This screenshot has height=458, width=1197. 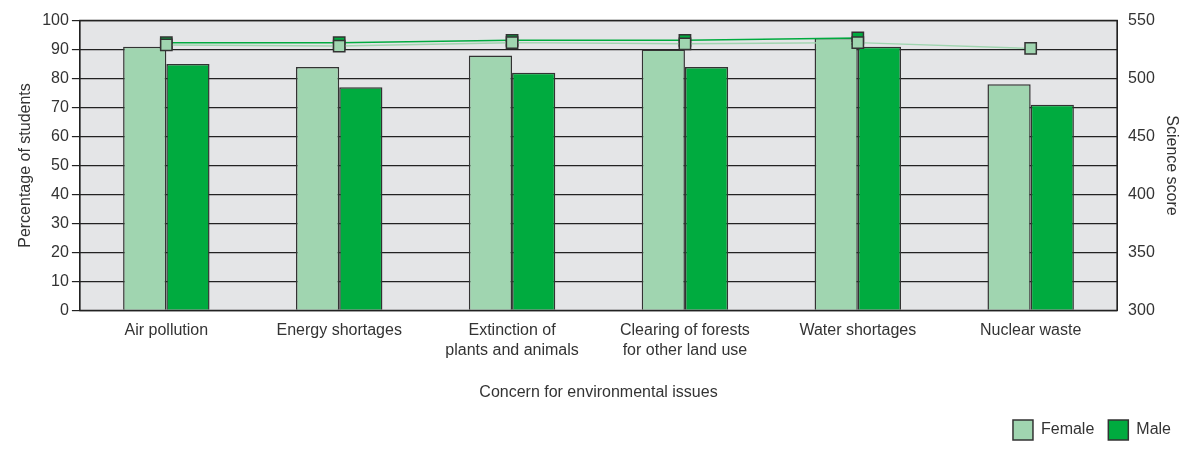 I want to click on y-tick-label: 40, so click(x=60, y=193).